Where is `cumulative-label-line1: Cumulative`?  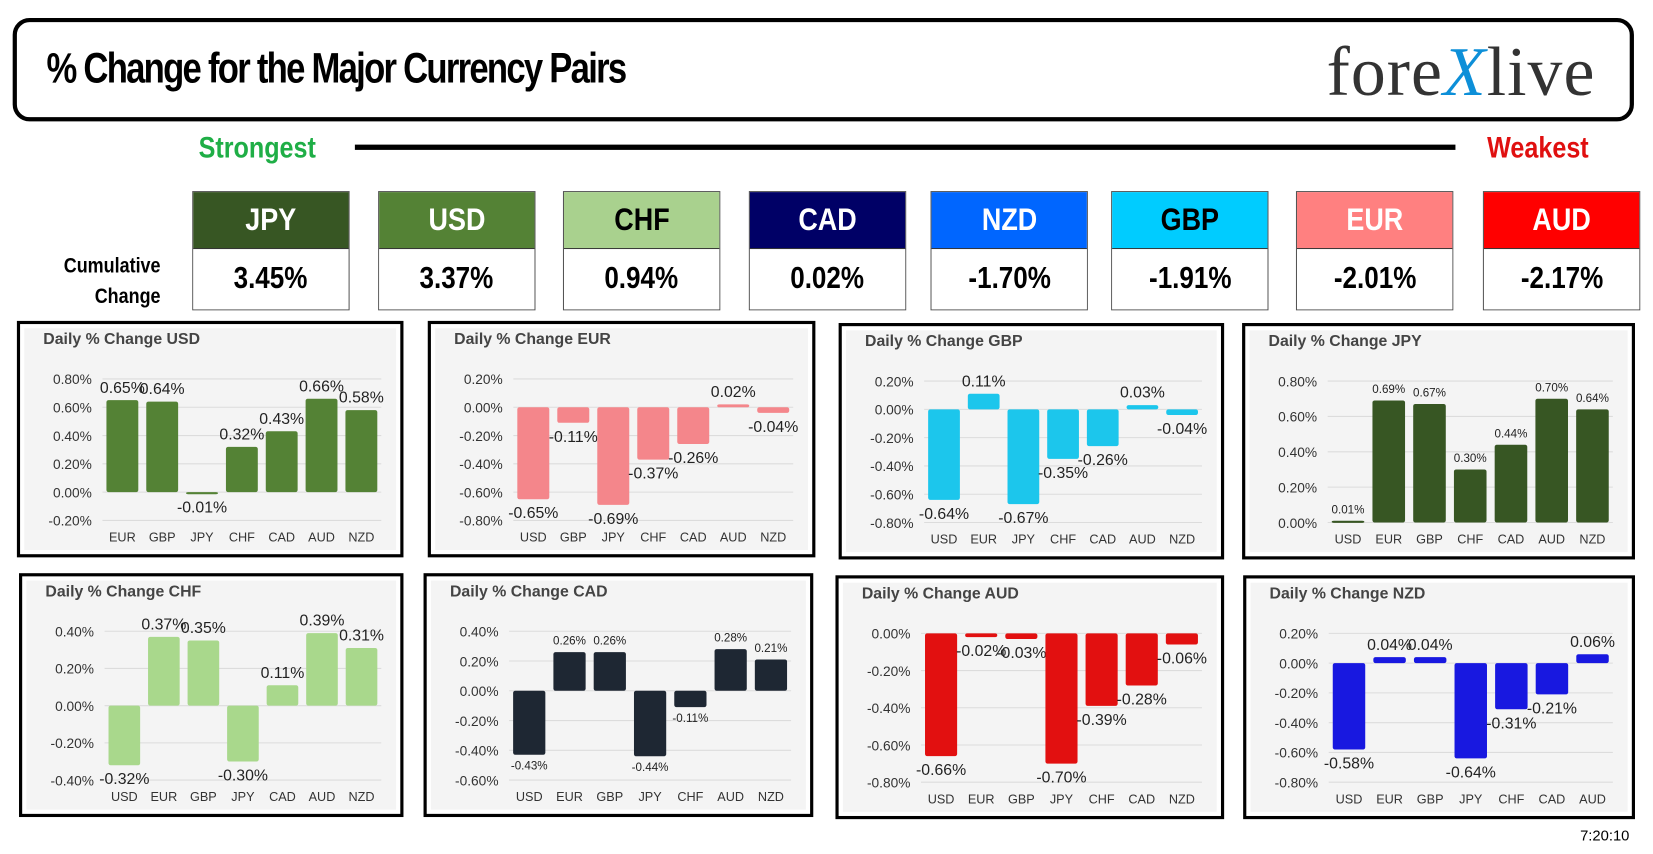 cumulative-label-line1: Cumulative is located at coordinates (112, 266).